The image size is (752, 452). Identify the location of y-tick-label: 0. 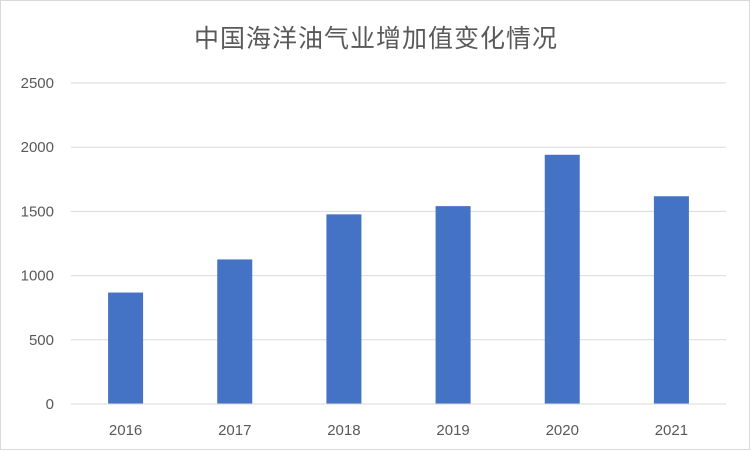
(50, 404).